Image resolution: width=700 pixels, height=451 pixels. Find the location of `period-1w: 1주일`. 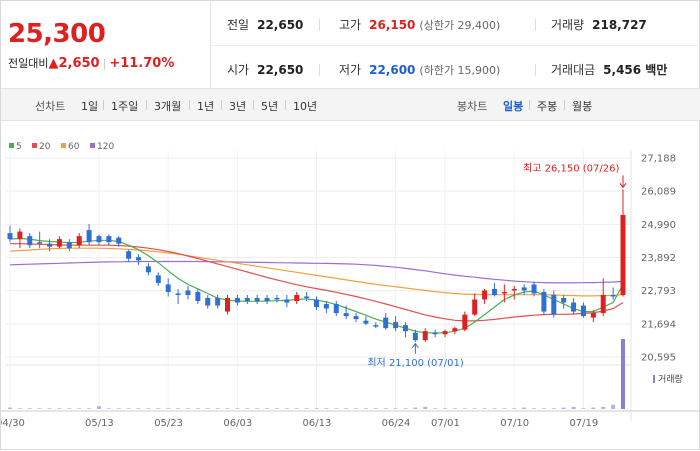

period-1w: 1주일 is located at coordinates (125, 106).